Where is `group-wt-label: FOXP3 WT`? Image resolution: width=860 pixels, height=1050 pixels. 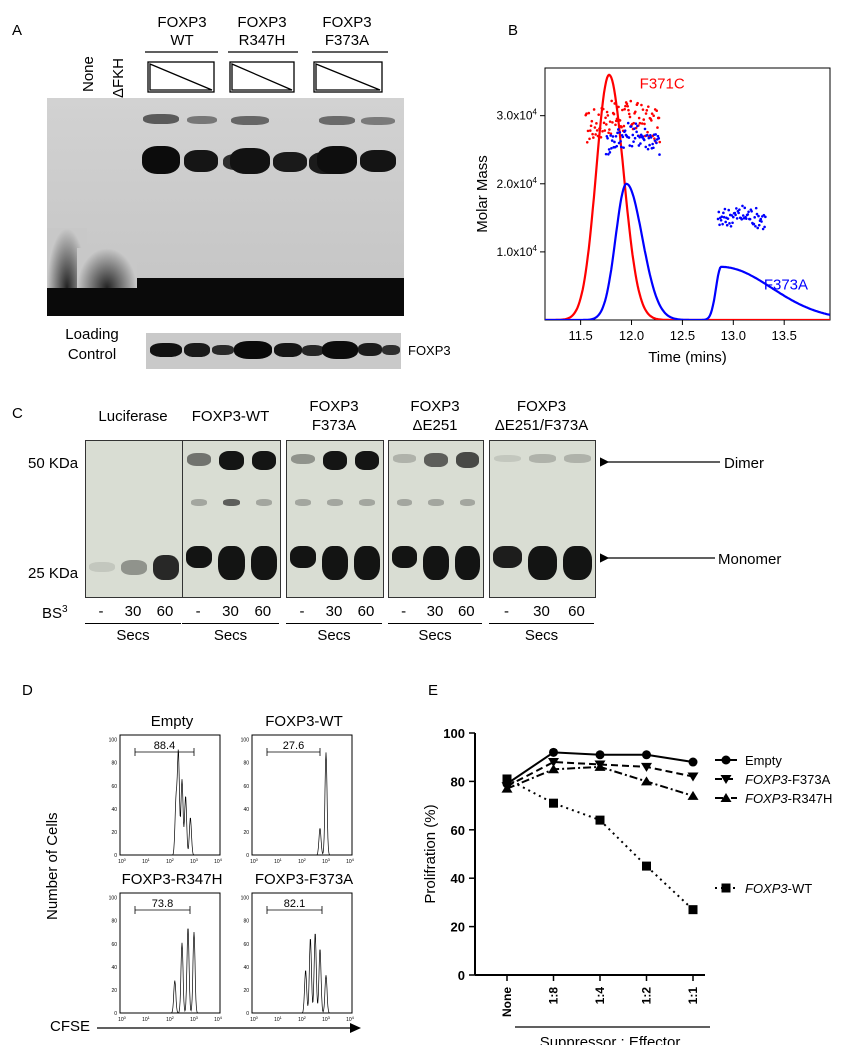 group-wt-label: FOXP3 WT is located at coordinates (182, 31).